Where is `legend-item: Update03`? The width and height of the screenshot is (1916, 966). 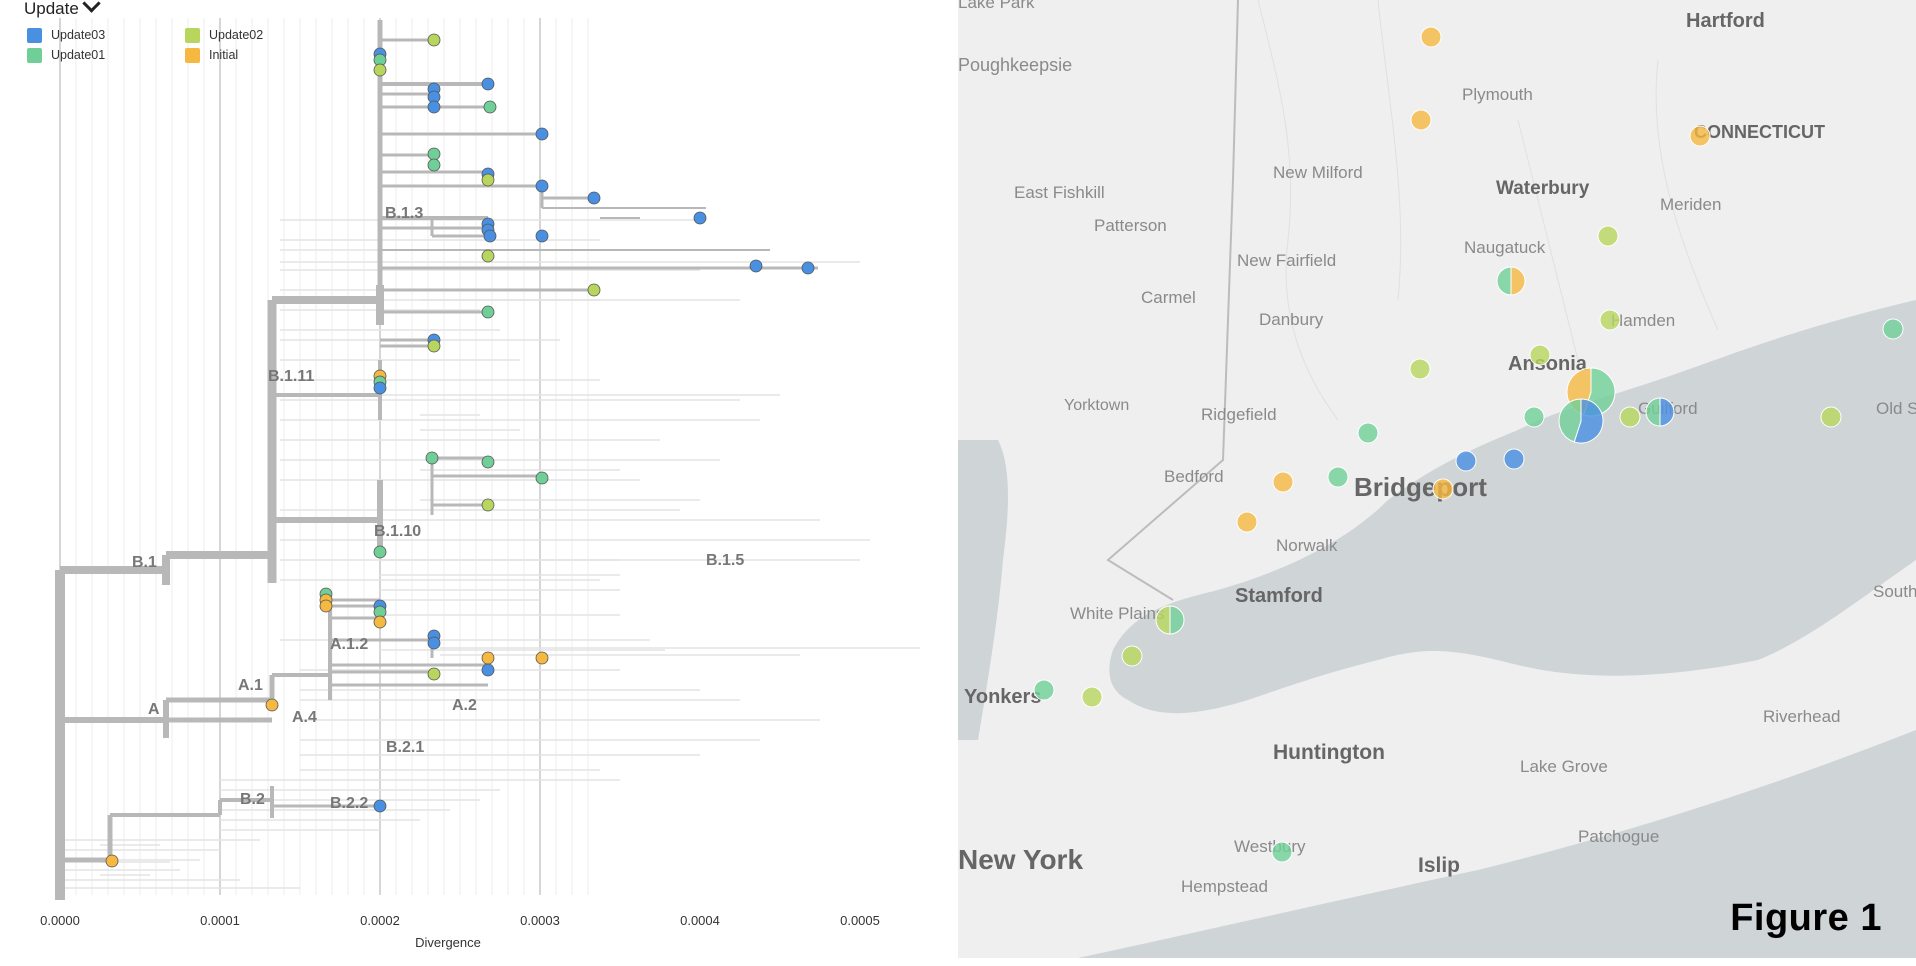
legend-item: Update03 is located at coordinates (66, 35).